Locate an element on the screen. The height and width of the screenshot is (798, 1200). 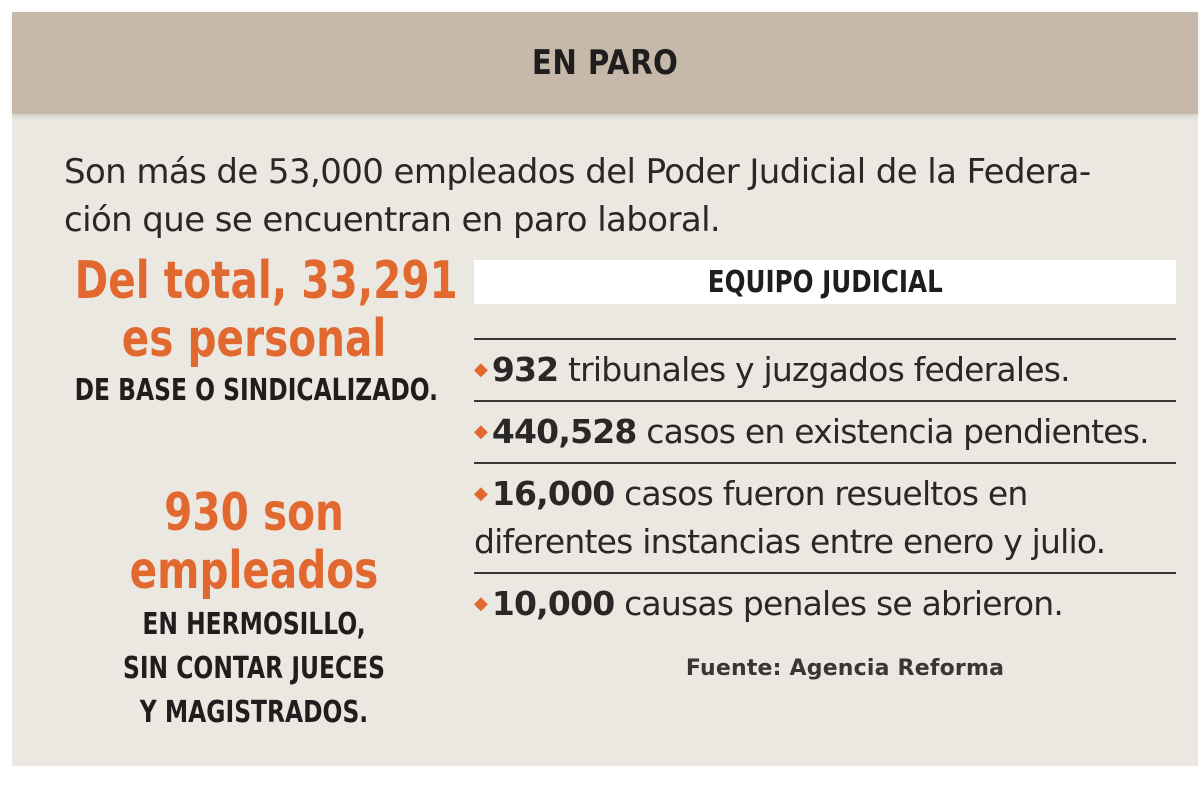
item-text: tribunales y juzgados federales. is located at coordinates (814, 369).